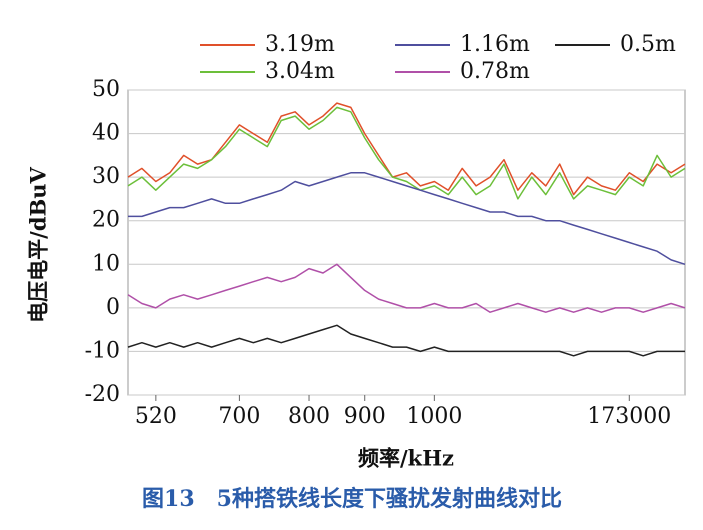  Describe the element at coordinates (106, 89) in the screenshot. I see `y-tick-label: 50` at that location.